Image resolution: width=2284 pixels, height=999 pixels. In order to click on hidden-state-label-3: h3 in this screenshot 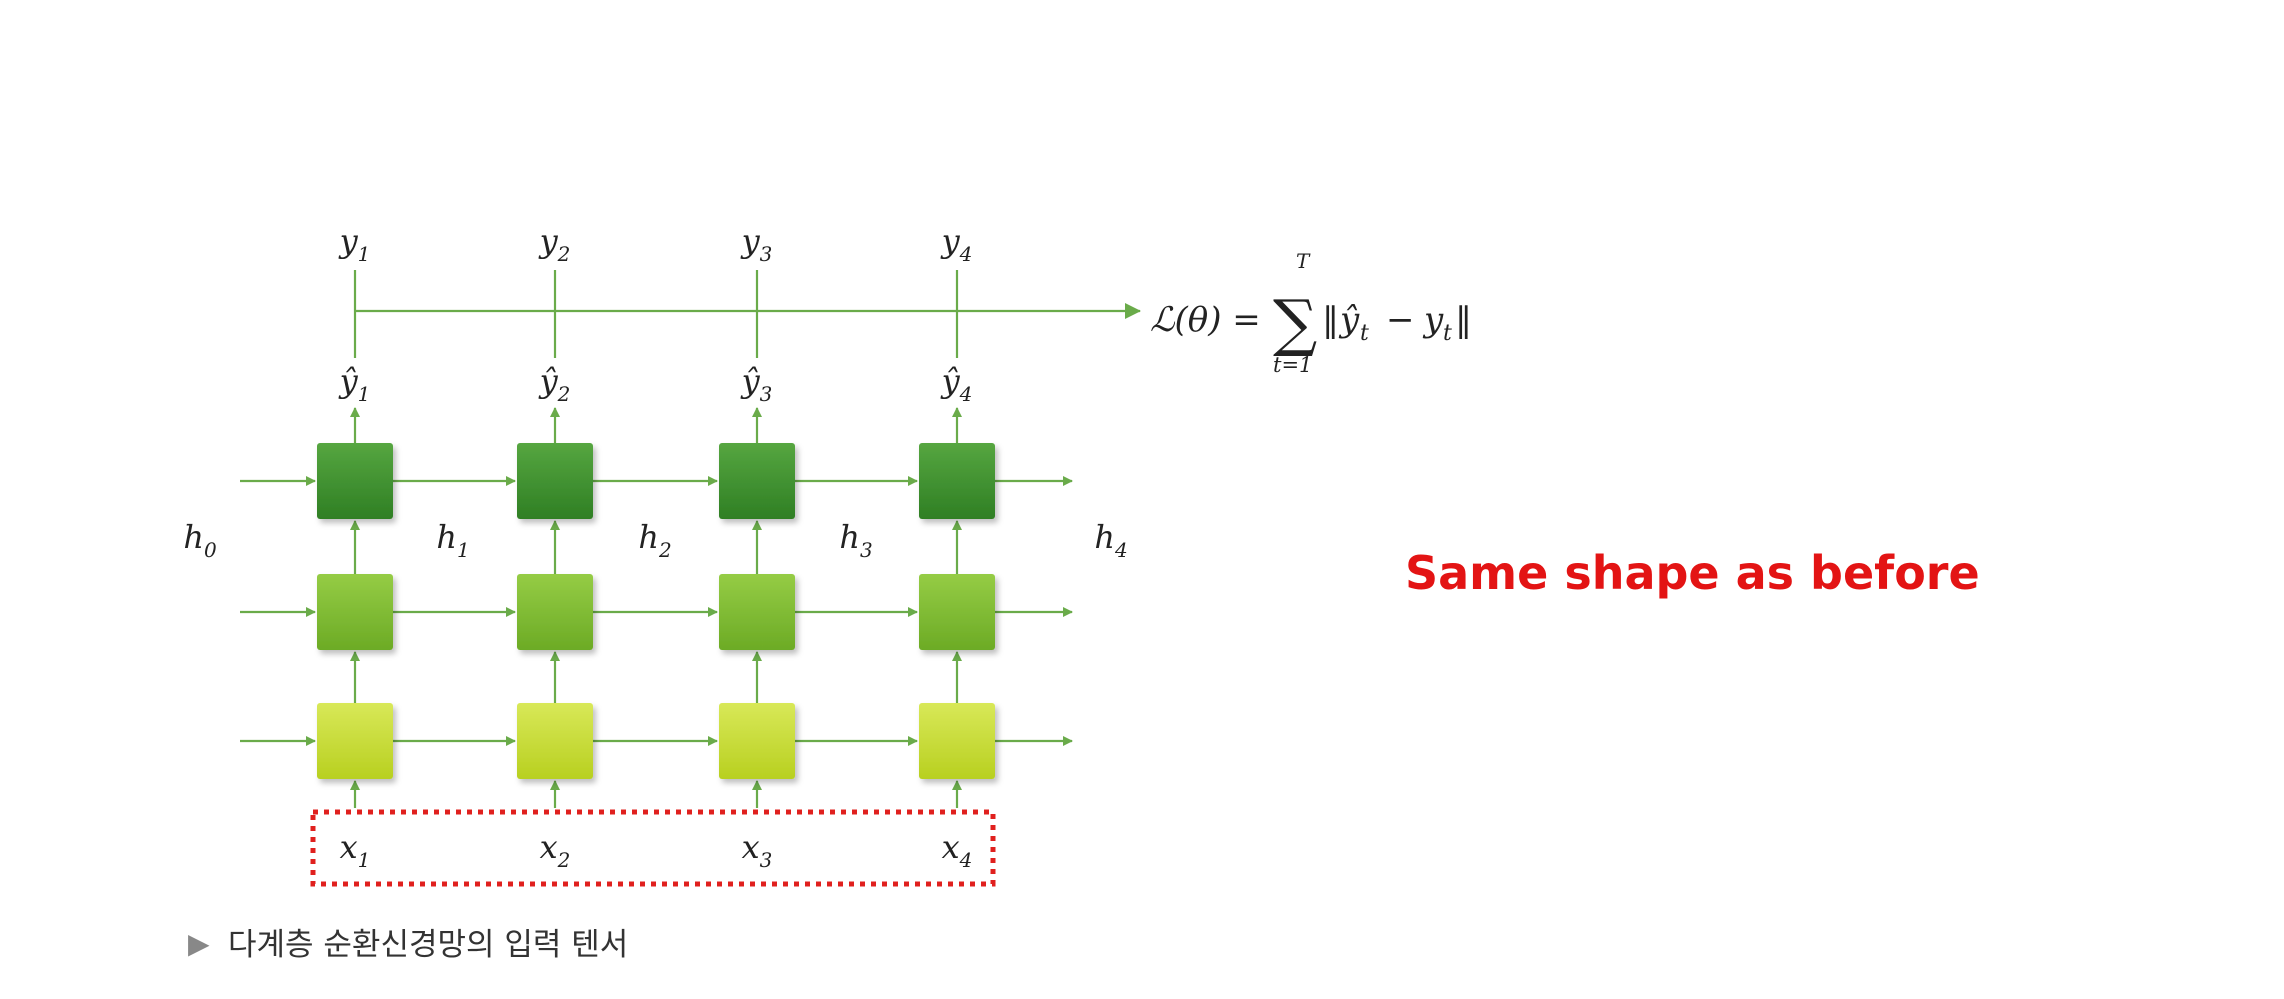, I will do `click(855, 540)`.